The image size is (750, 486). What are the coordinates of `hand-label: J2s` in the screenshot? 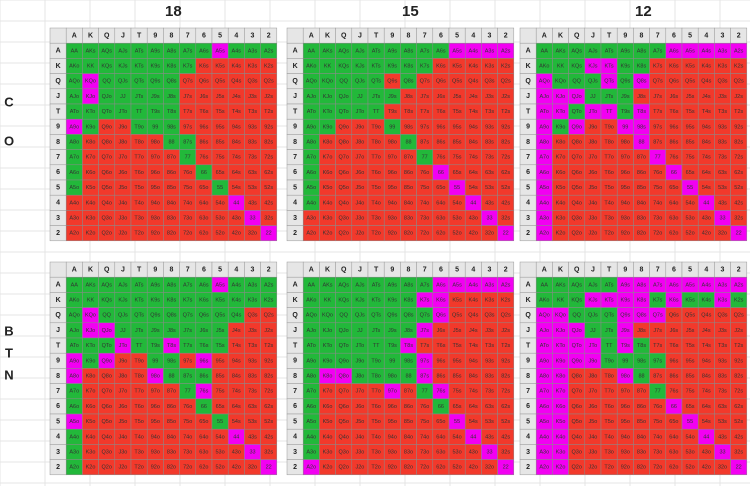 It's located at (738, 97).